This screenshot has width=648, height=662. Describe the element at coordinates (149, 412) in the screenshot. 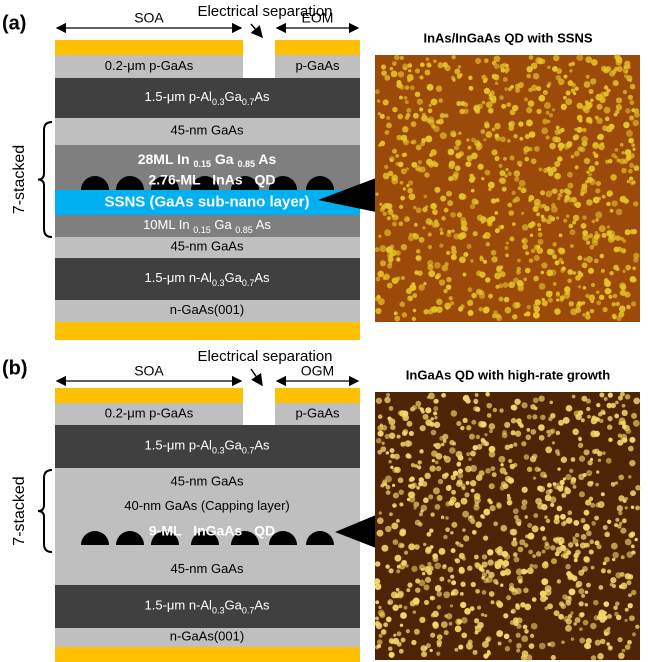

I see `top-layer-label: 0.2-μm p-GaAs` at that location.